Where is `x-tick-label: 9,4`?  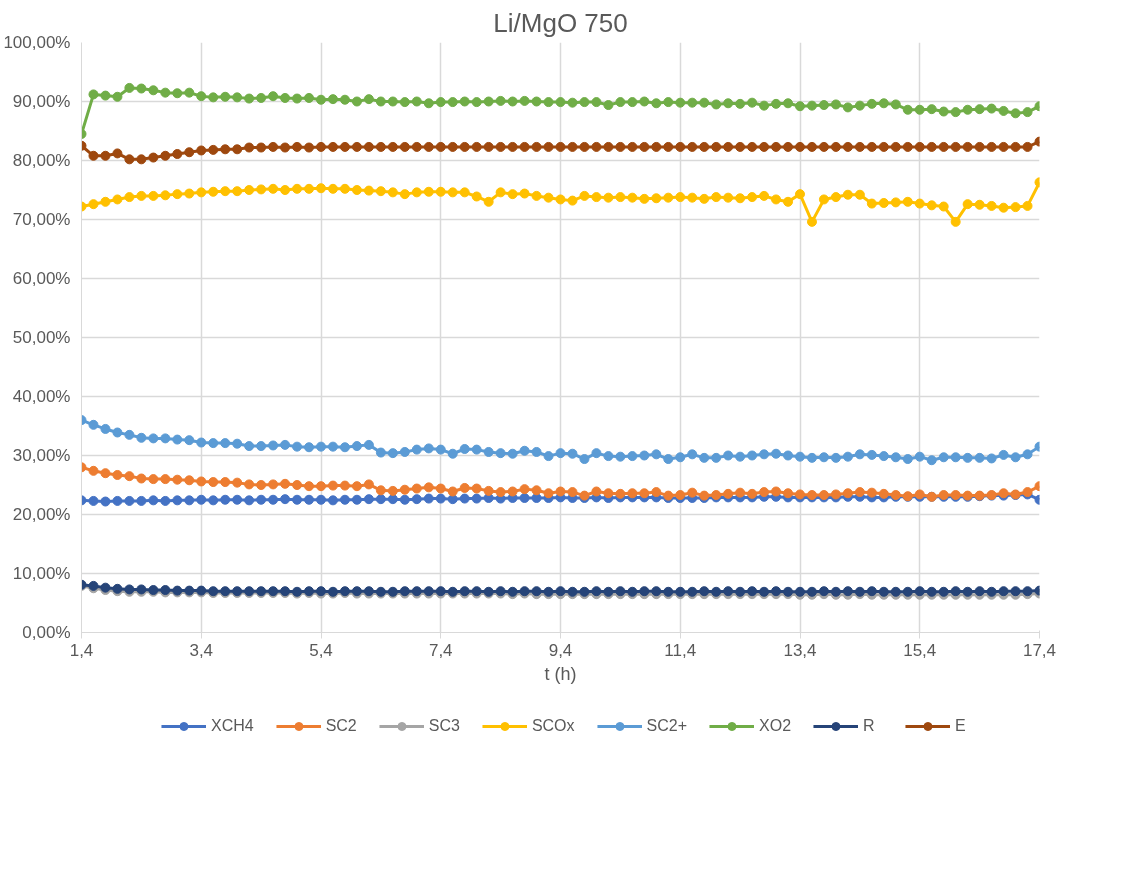 x-tick-label: 9,4 is located at coordinates (560, 650).